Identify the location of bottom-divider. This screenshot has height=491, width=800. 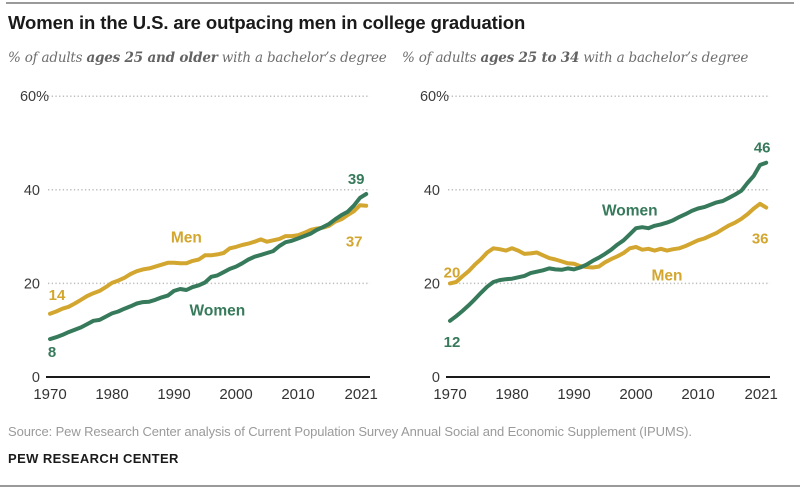
(400, 486).